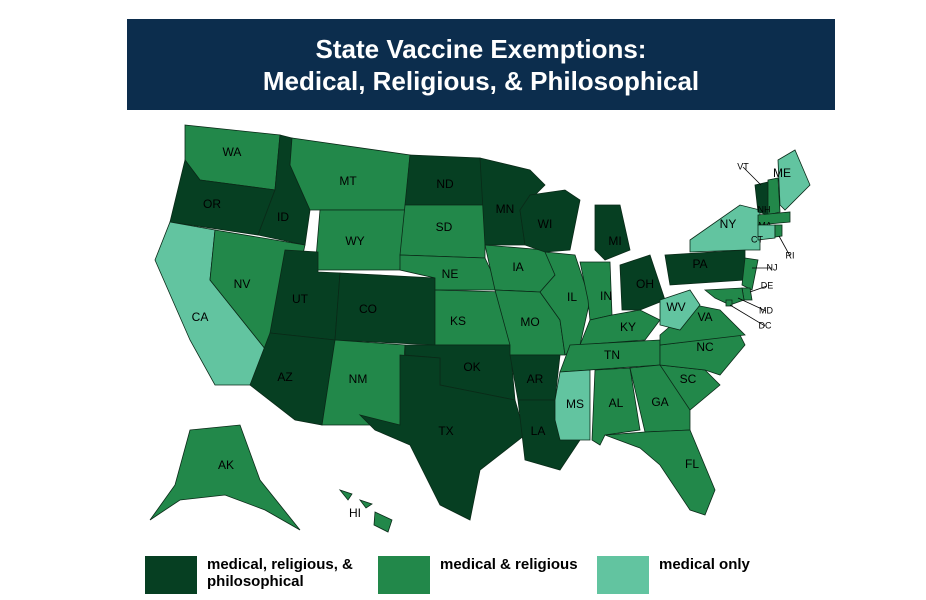 Image resolution: width=926 pixels, height=600 pixels. Describe the element at coordinates (766, 310) in the screenshot. I see `state-label: MD` at that location.